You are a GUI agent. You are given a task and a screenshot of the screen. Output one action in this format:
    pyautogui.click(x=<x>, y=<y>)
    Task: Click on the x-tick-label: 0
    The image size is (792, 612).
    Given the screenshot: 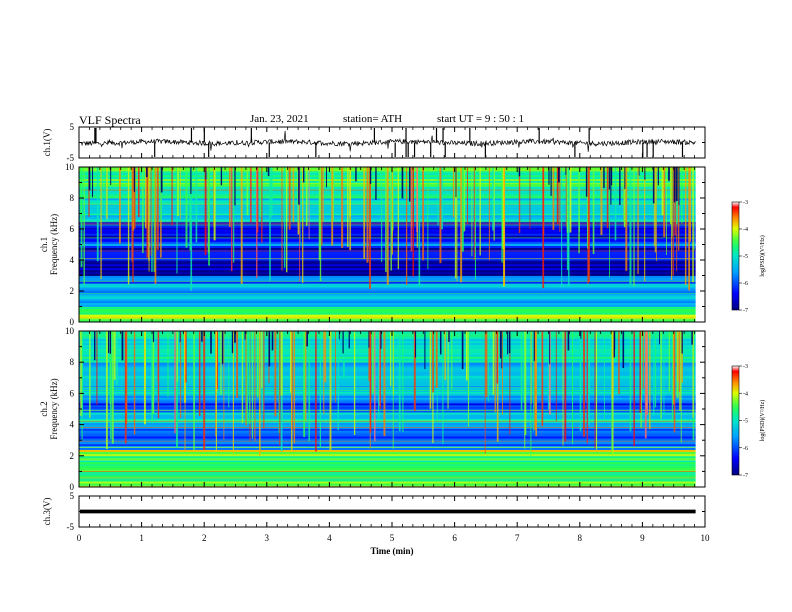 What is the action you would take?
    pyautogui.click(x=79, y=538)
    